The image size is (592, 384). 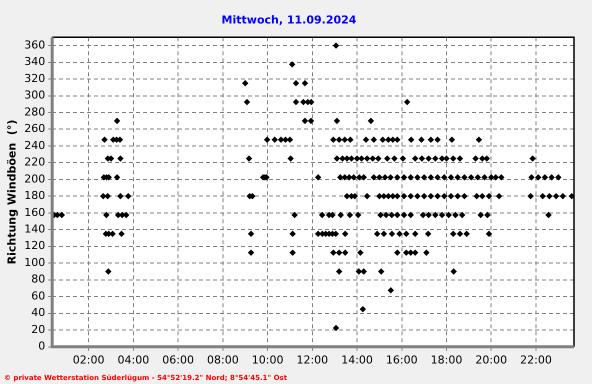 I want to click on y-tick-label: 320, so click(x=35, y=78).